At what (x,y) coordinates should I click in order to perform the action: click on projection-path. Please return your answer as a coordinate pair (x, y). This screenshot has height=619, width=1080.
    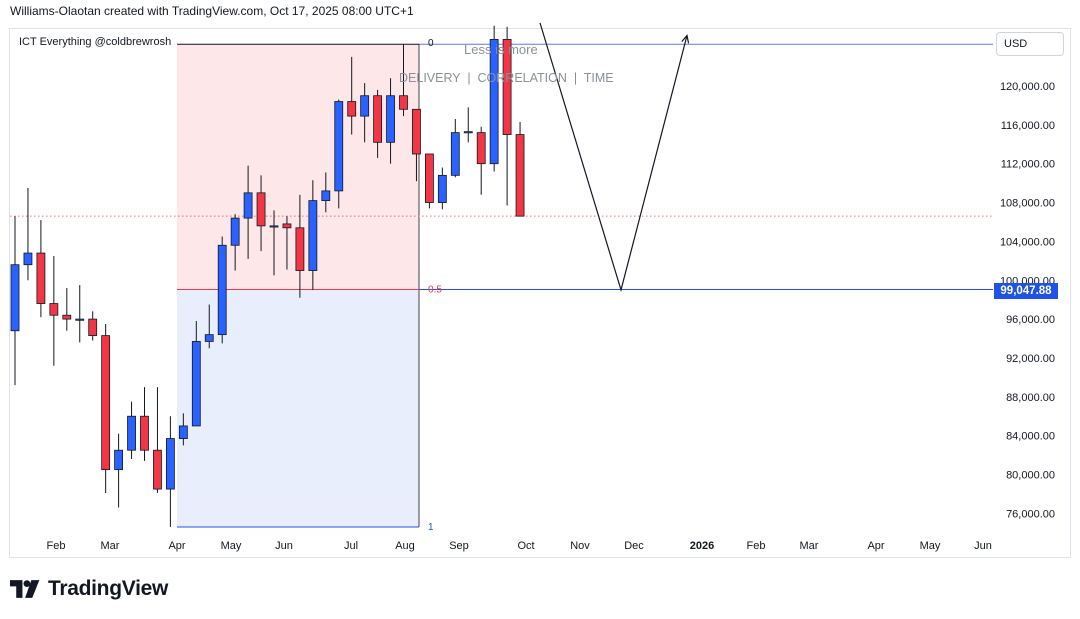
    Looking at the image, I should click on (614, 157).